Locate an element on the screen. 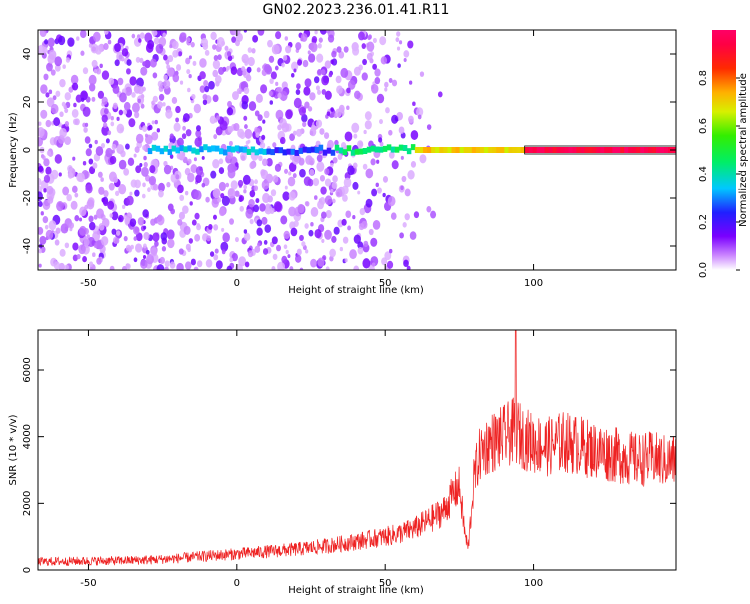 The height and width of the screenshot is (604, 750). figure-title: GN02.2023.236.01.41.R11 is located at coordinates (356, 10).